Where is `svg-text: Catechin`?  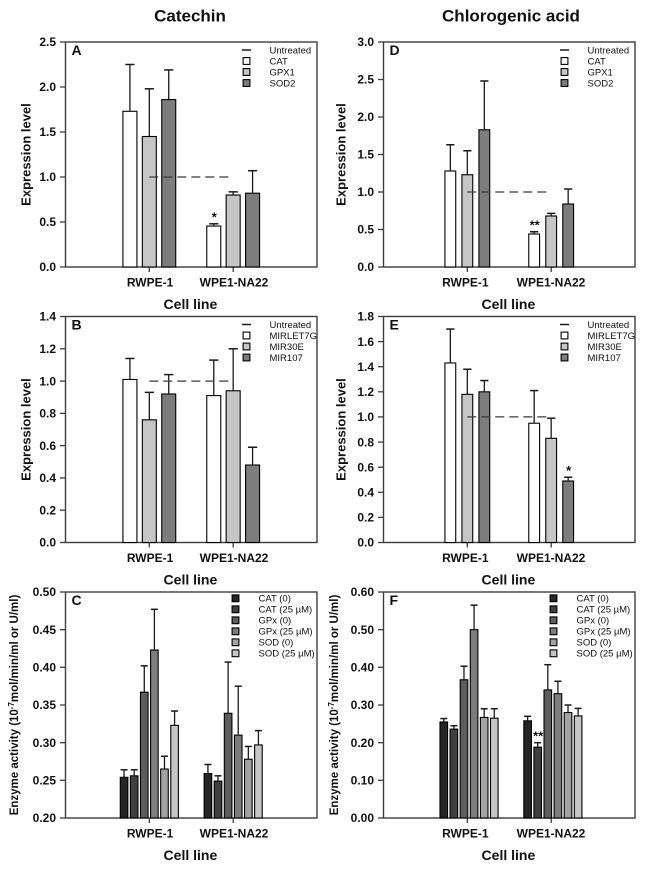
svg-text: Catechin is located at coordinates (190, 15).